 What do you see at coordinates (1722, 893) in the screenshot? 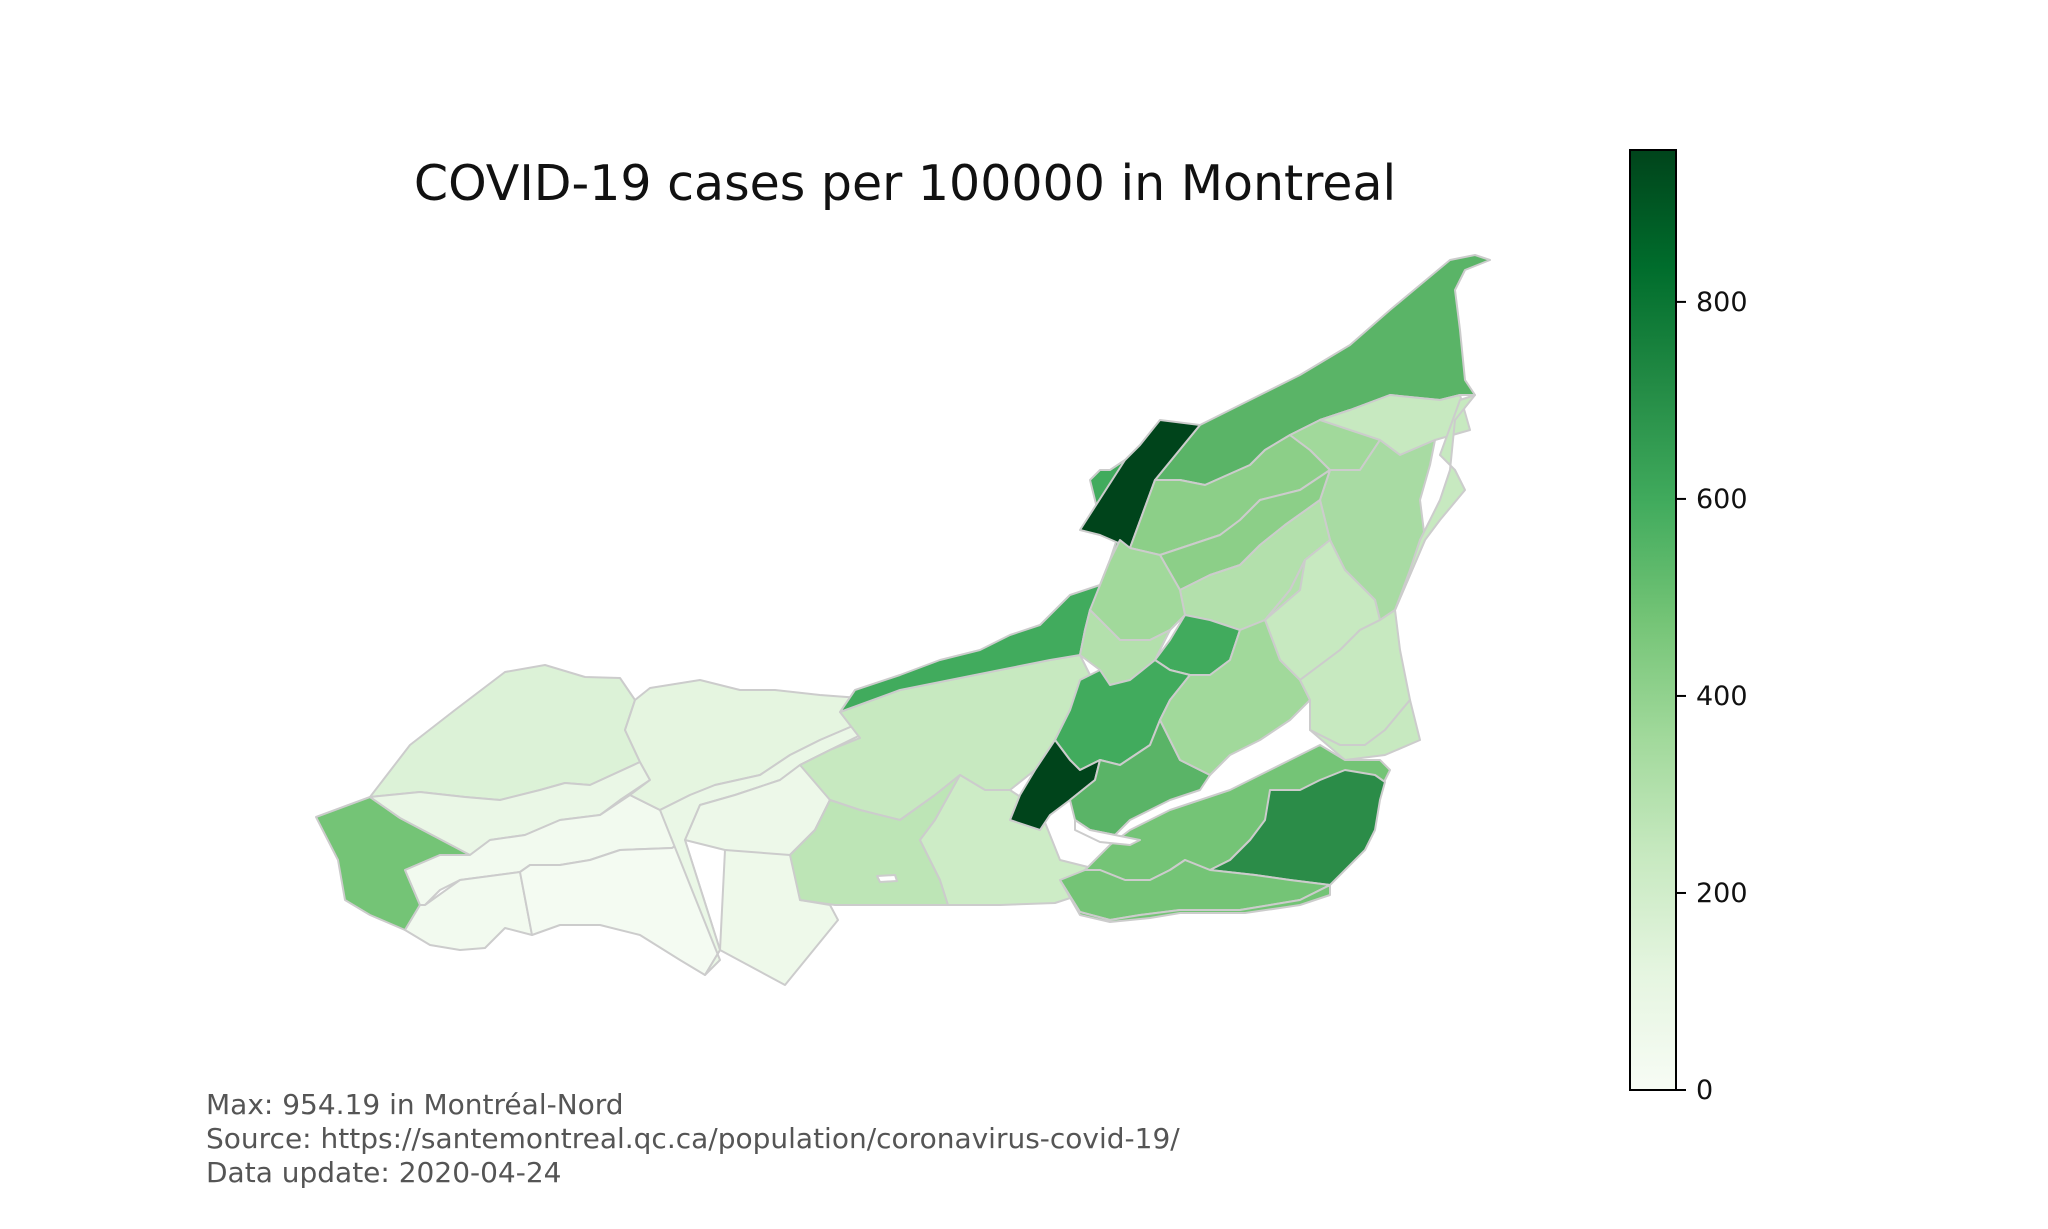
I see `colorbar-tick-label: 200` at bounding box center [1722, 893].